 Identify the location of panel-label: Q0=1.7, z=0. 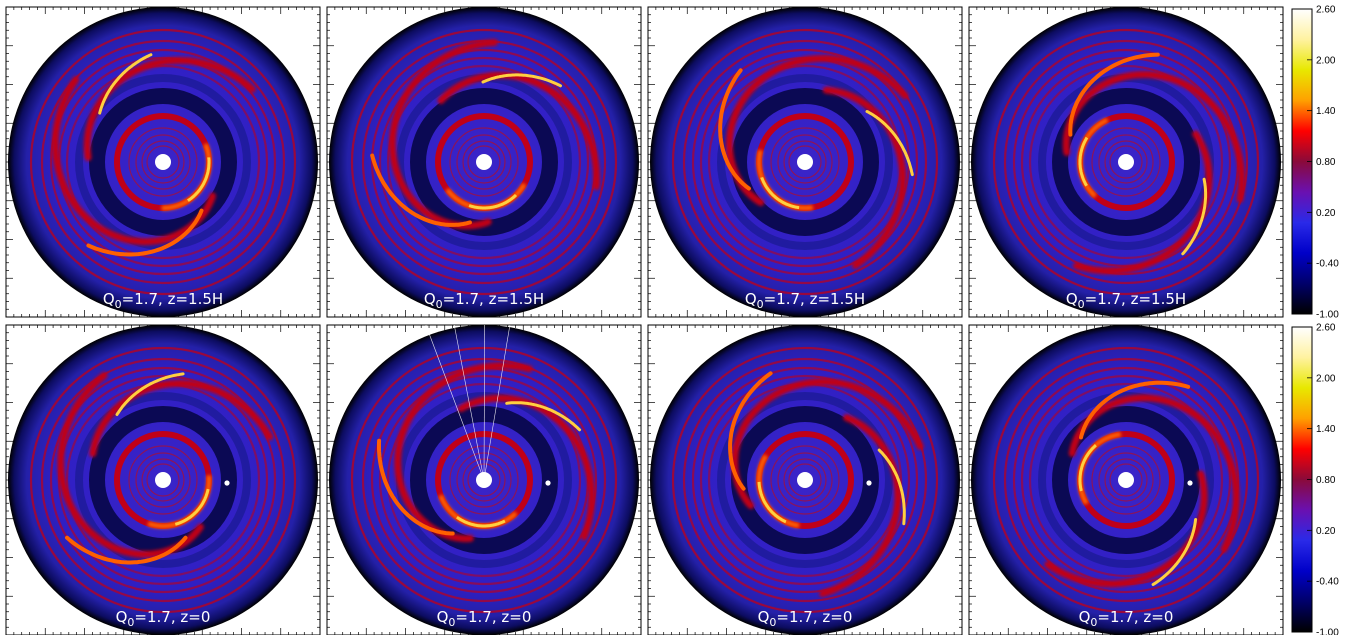
(163, 618).